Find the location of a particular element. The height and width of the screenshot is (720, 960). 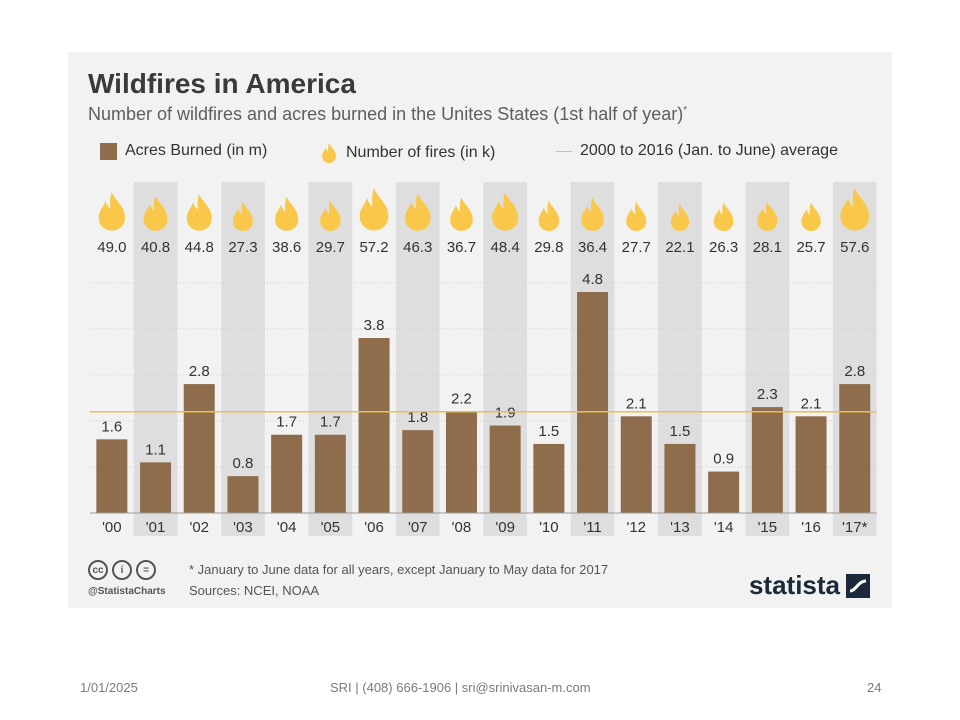

acres-value-label: 1.6 is located at coordinates (111, 426).